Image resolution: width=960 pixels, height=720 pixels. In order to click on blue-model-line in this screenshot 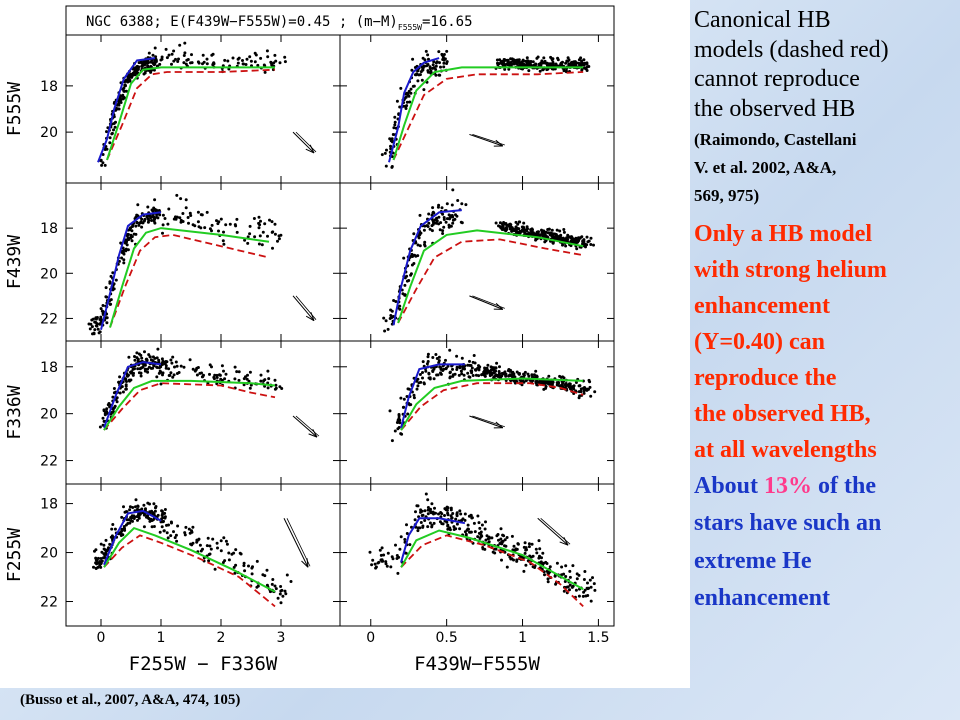, I will do `click(126, 110)`.